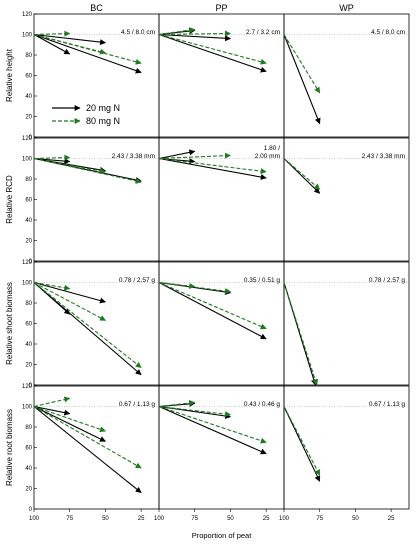 Image resolution: width=419 pixels, height=550 pixels. I want to click on reference-value-line: 2.00 mm, so click(267, 156).